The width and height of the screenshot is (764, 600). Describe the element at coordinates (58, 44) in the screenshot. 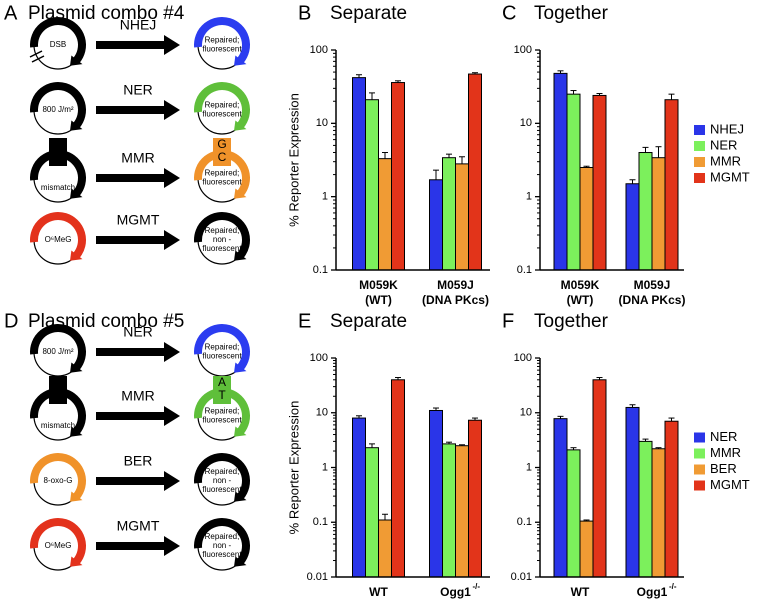

I see `plasmid-label: DSB` at that location.